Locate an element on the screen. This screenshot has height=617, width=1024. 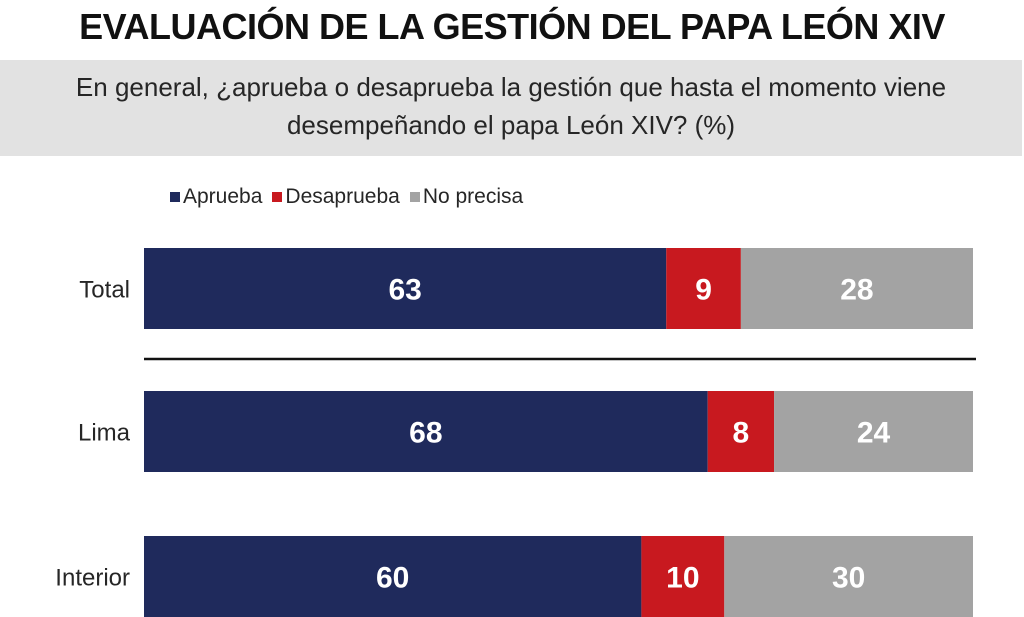
data-label-lima-desaprueba: 8 is located at coordinates (741, 433).